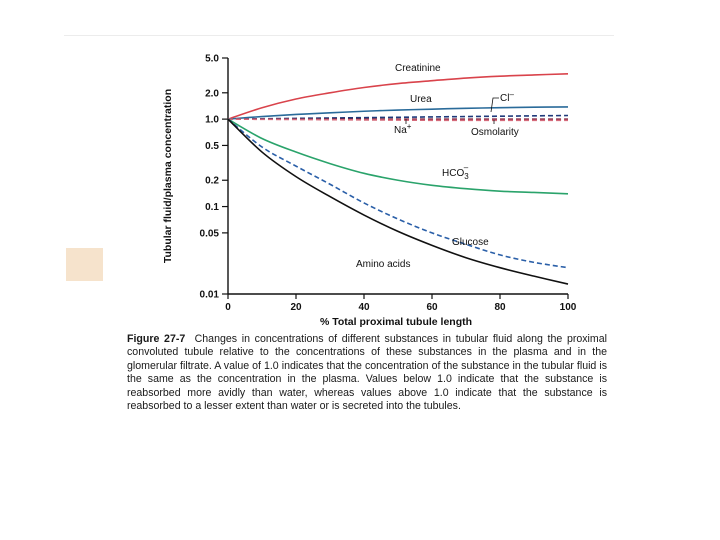 Image resolution: width=720 pixels, height=540 pixels. I want to click on hco3-sup: –, so click(466, 167).